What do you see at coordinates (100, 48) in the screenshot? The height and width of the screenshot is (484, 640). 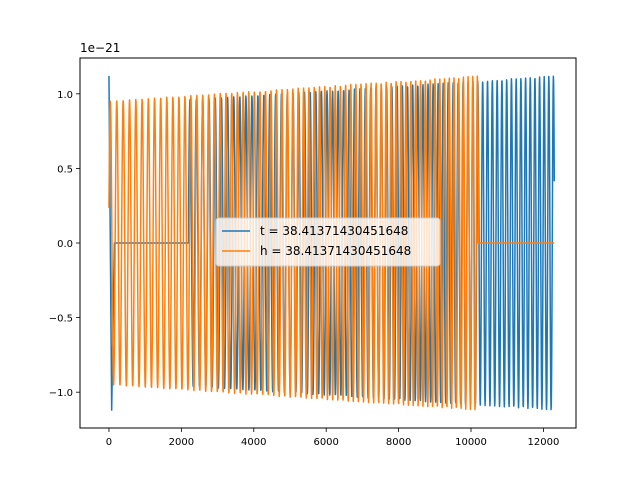 I see `y-offset-text: 1e−21` at bounding box center [100, 48].